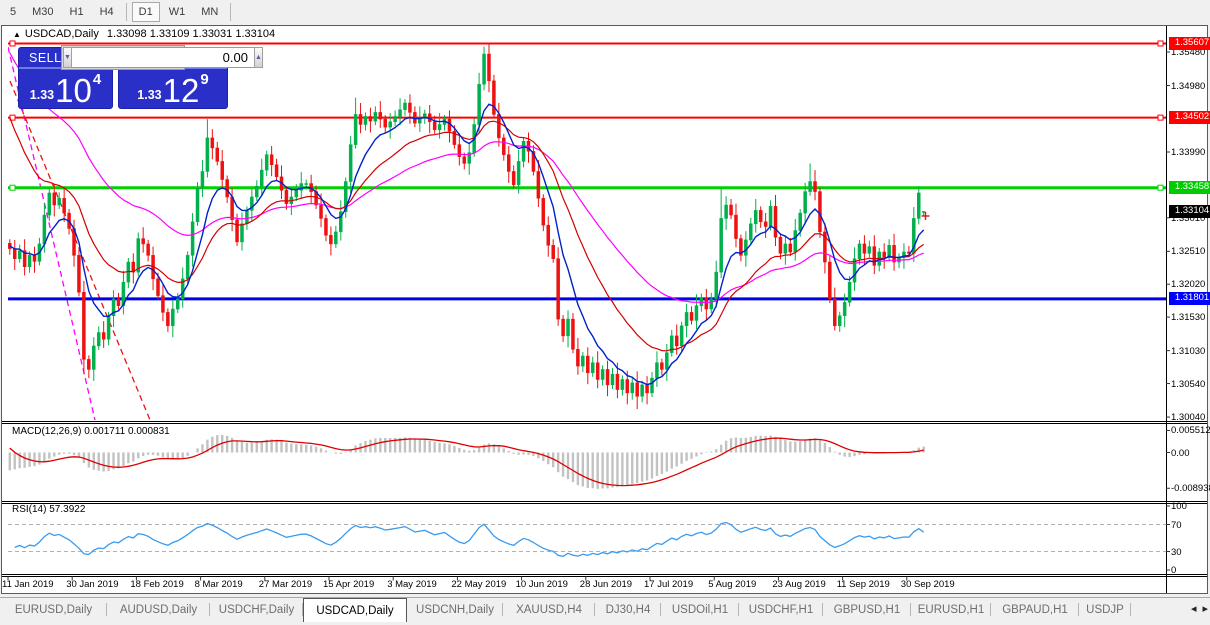 Image resolution: width=1210 pixels, height=625 pixels. What do you see at coordinates (1105, 609) in the screenshot?
I see `tab-usdjp: USDJP` at bounding box center [1105, 609].